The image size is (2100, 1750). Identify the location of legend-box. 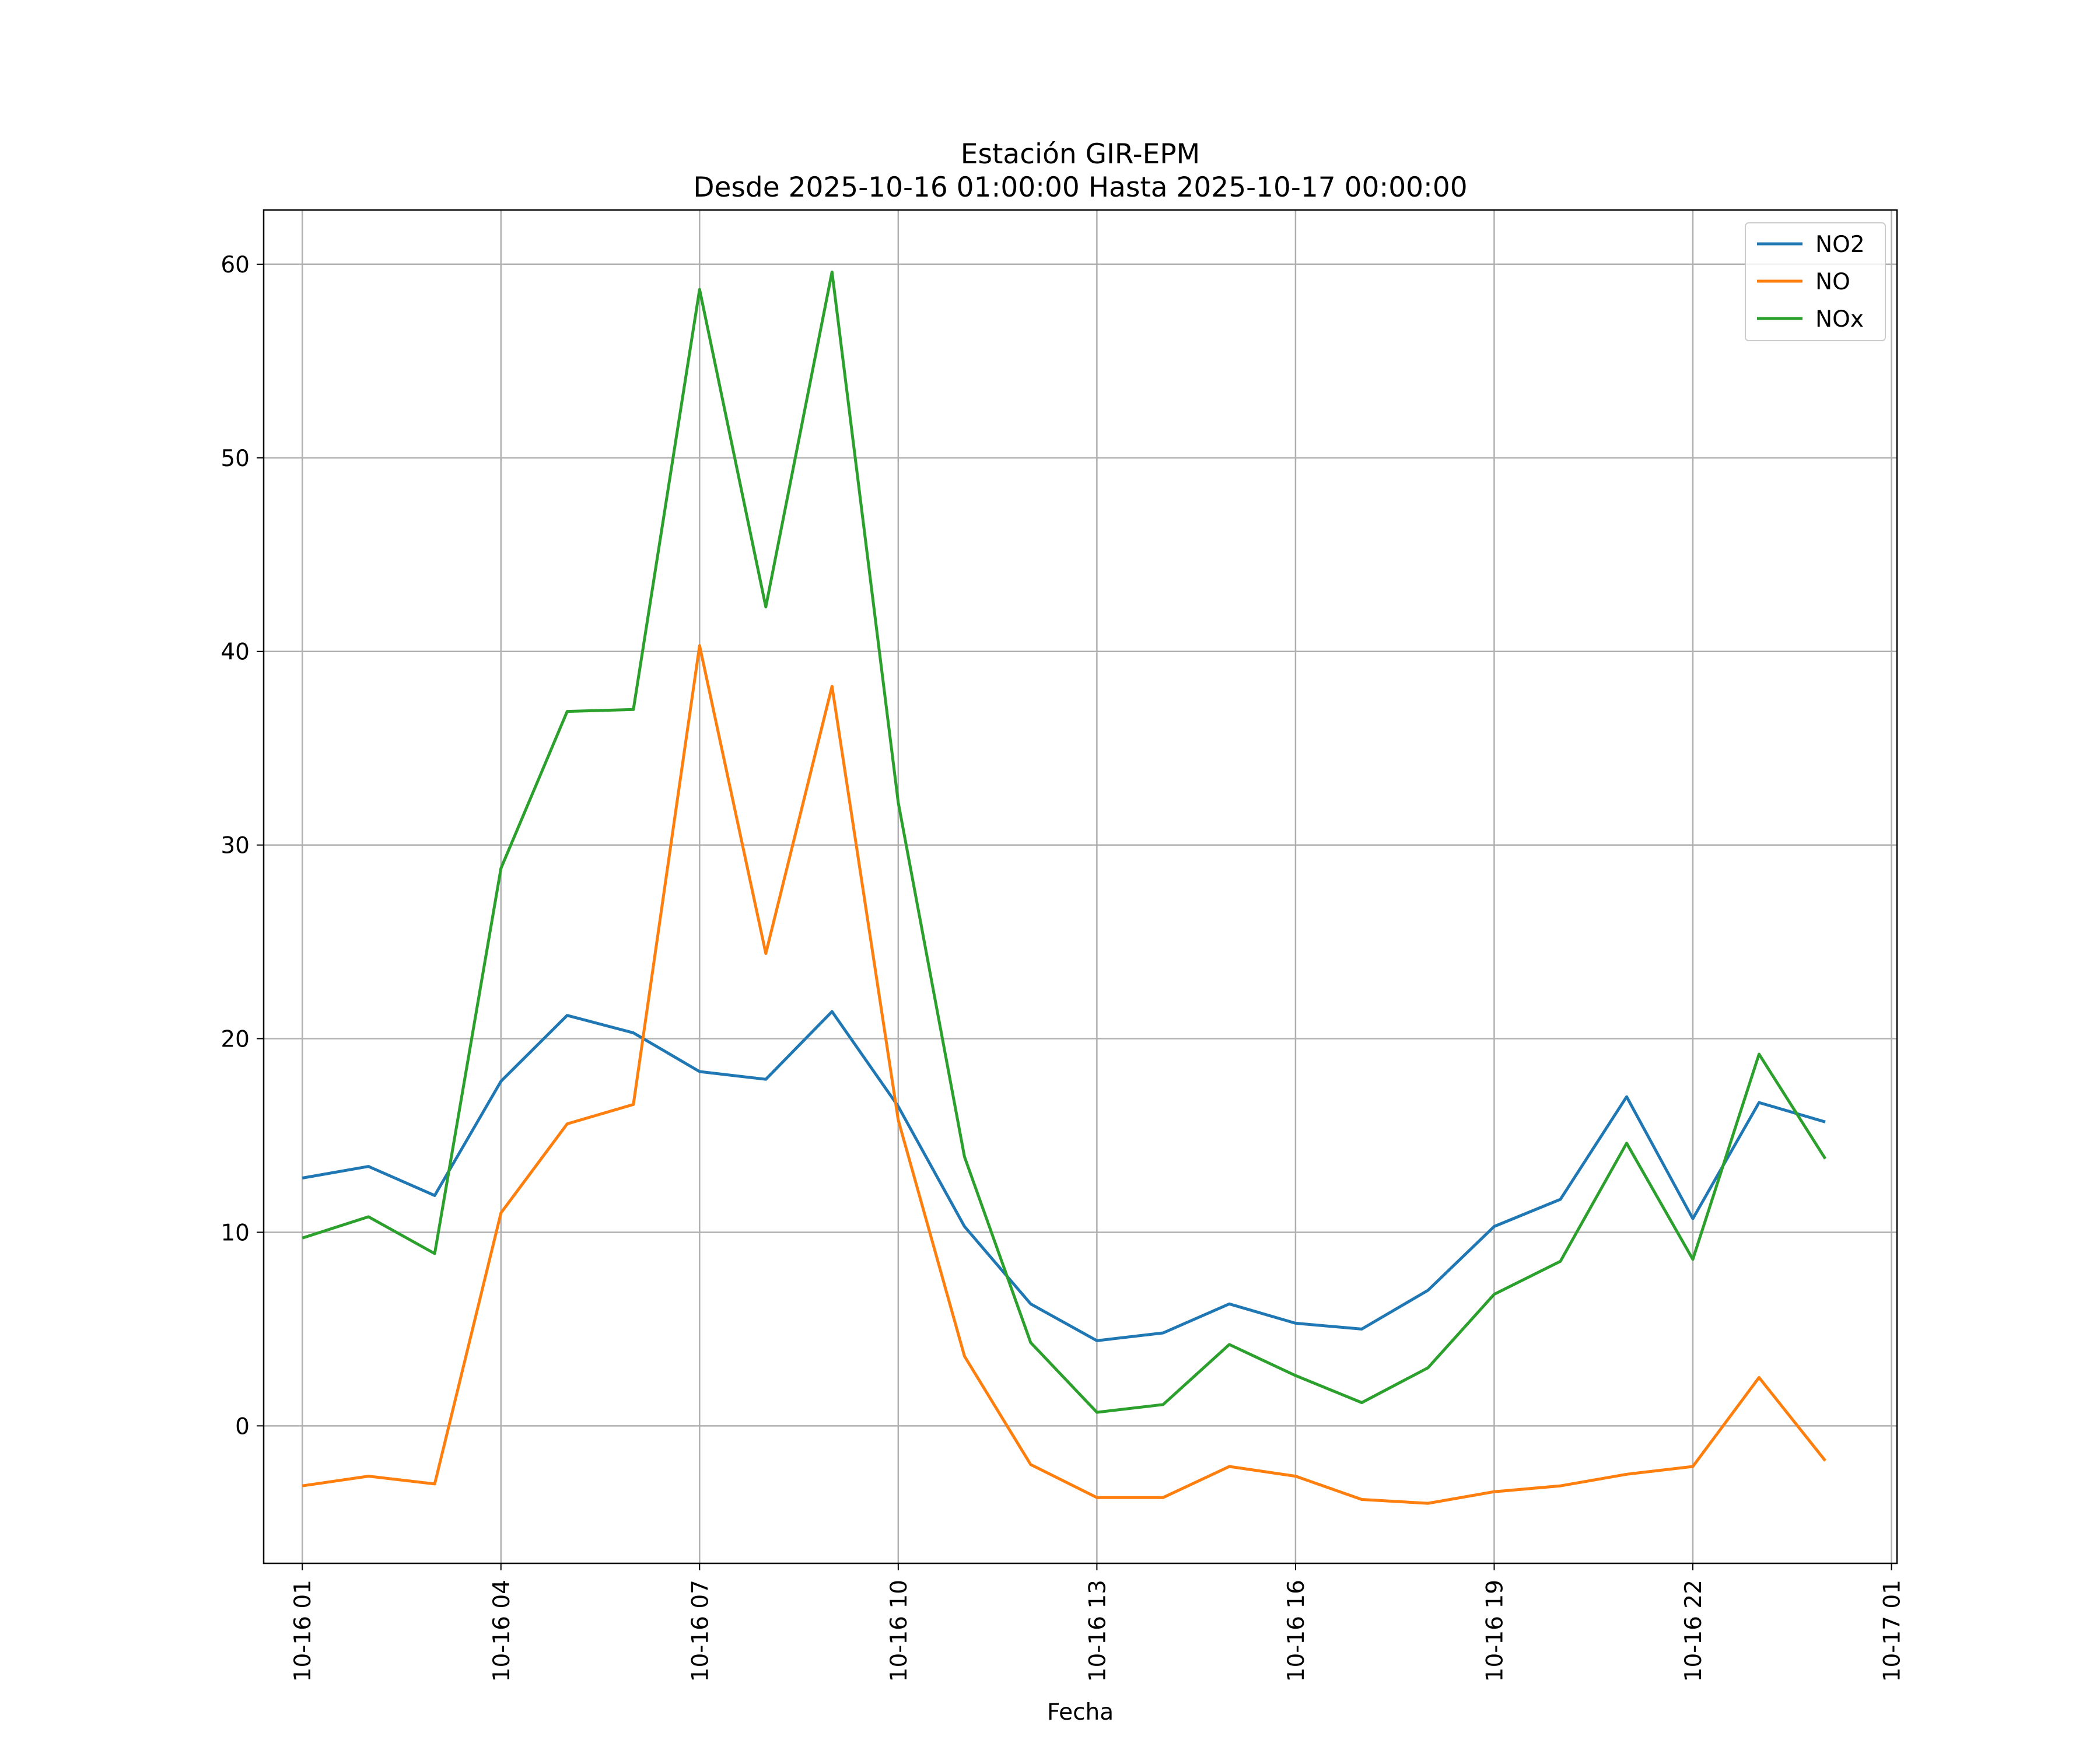
(1815, 281).